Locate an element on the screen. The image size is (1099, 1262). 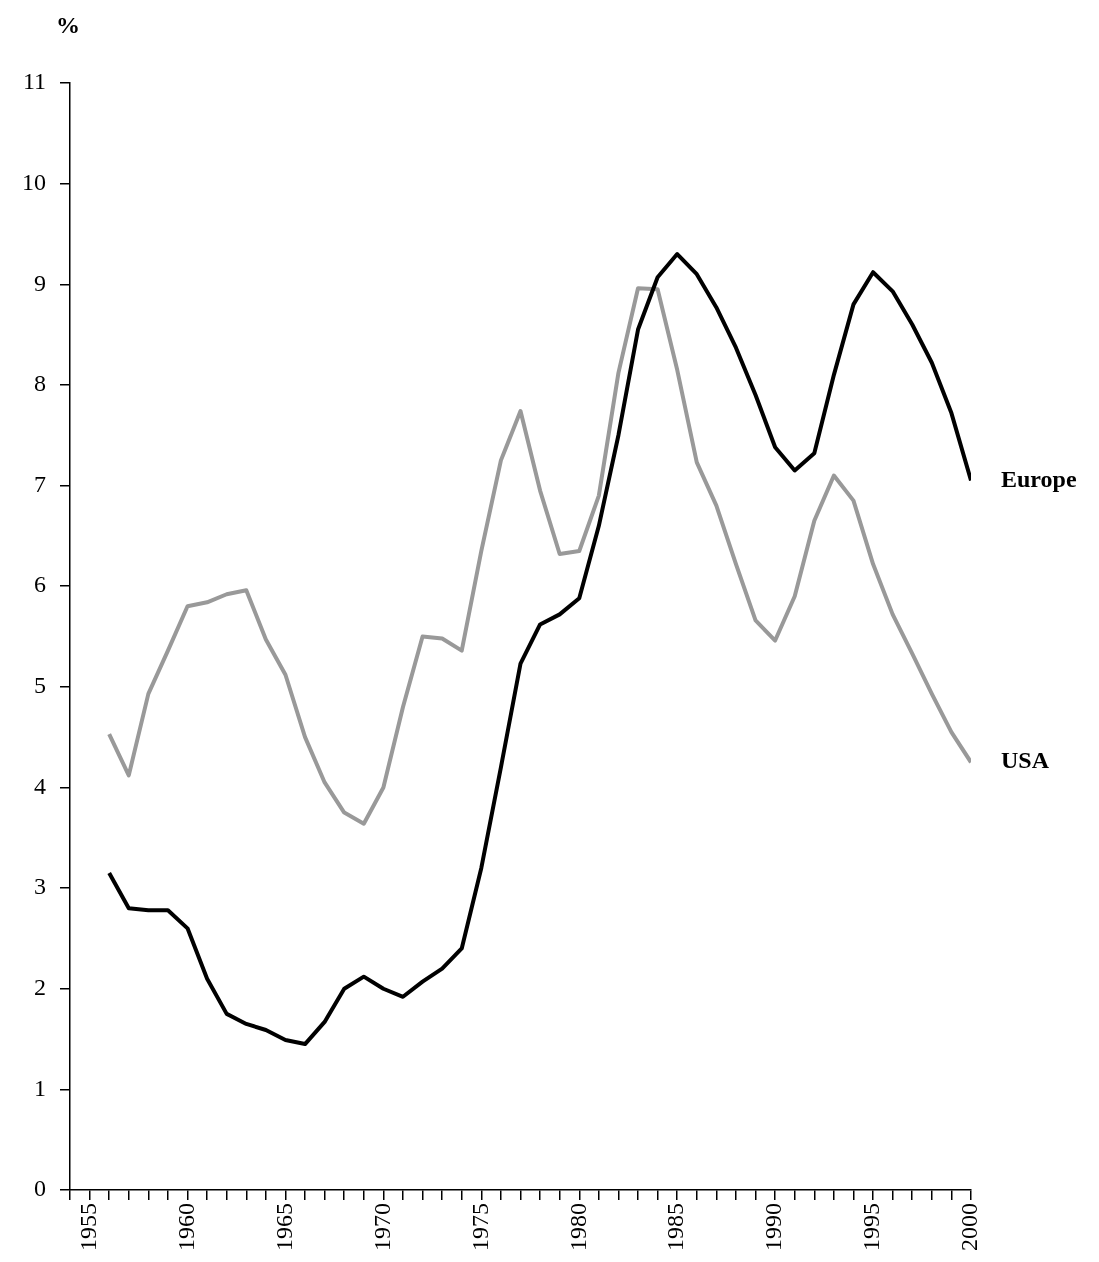
y-tick-label: 0 is located at coordinates (40, 1188).